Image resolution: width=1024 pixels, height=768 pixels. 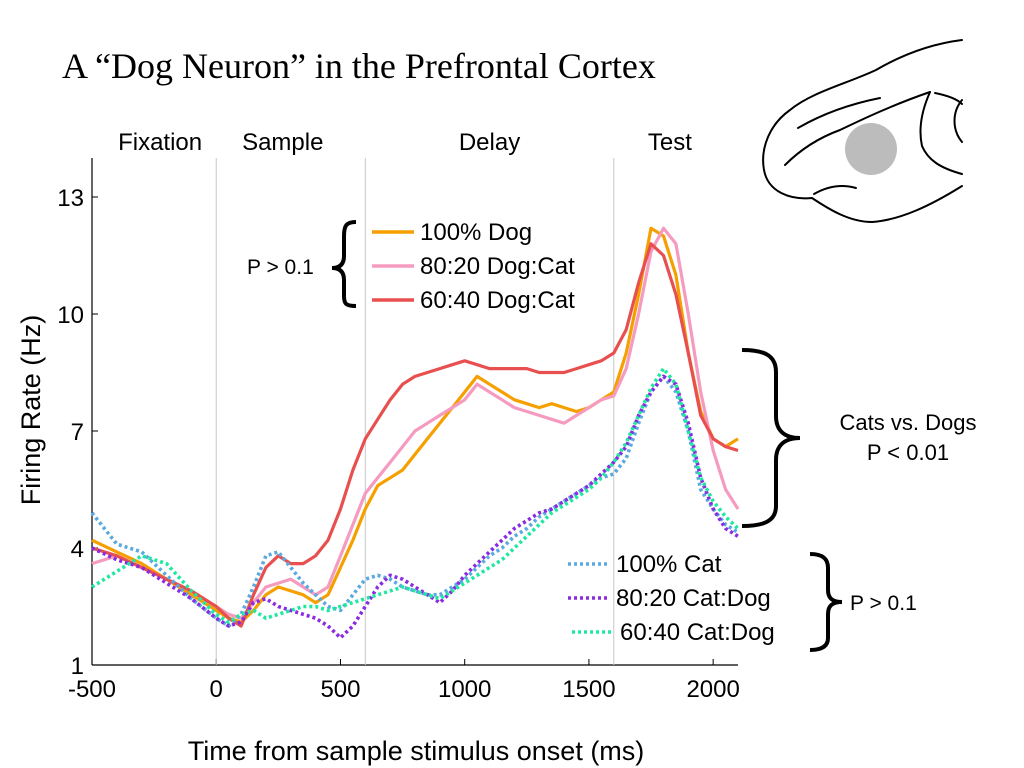 What do you see at coordinates (712, 689) in the screenshot?
I see `x-tick-label: 2000` at bounding box center [712, 689].